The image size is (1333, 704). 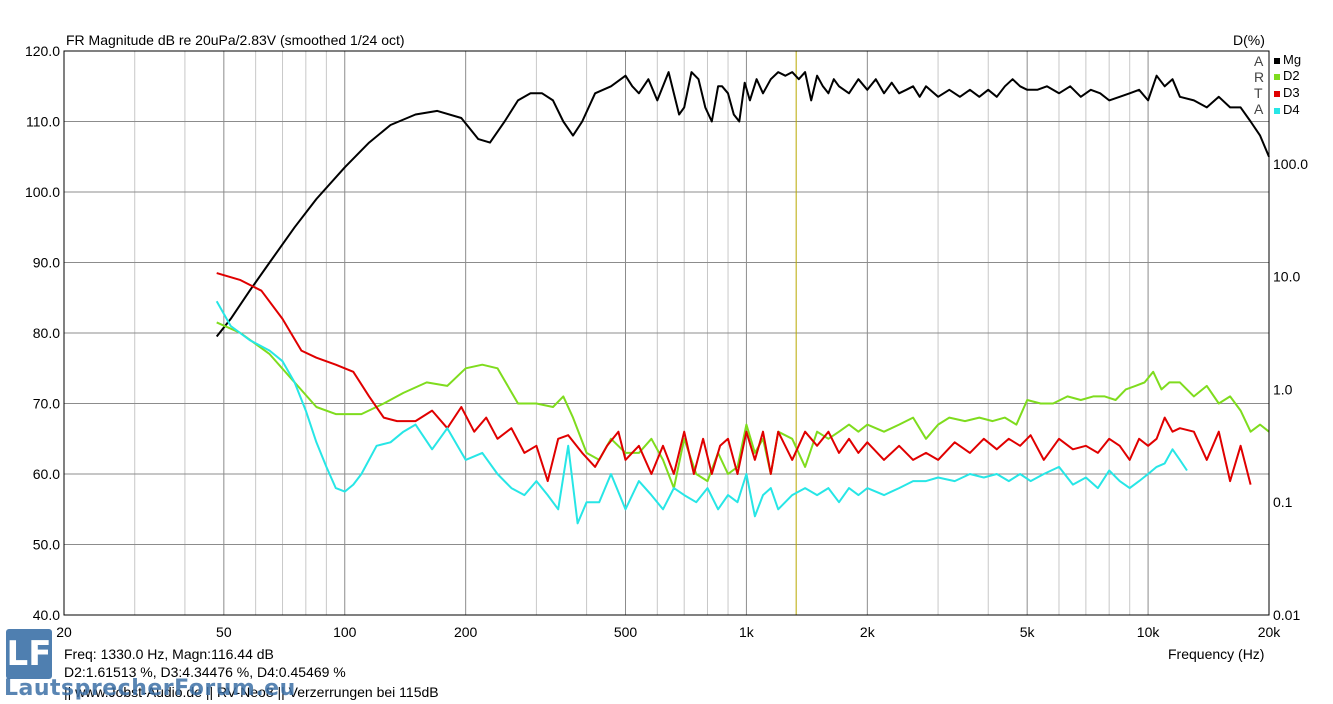 I want to click on y2-tick-label: 0.01, so click(x=1286, y=615).